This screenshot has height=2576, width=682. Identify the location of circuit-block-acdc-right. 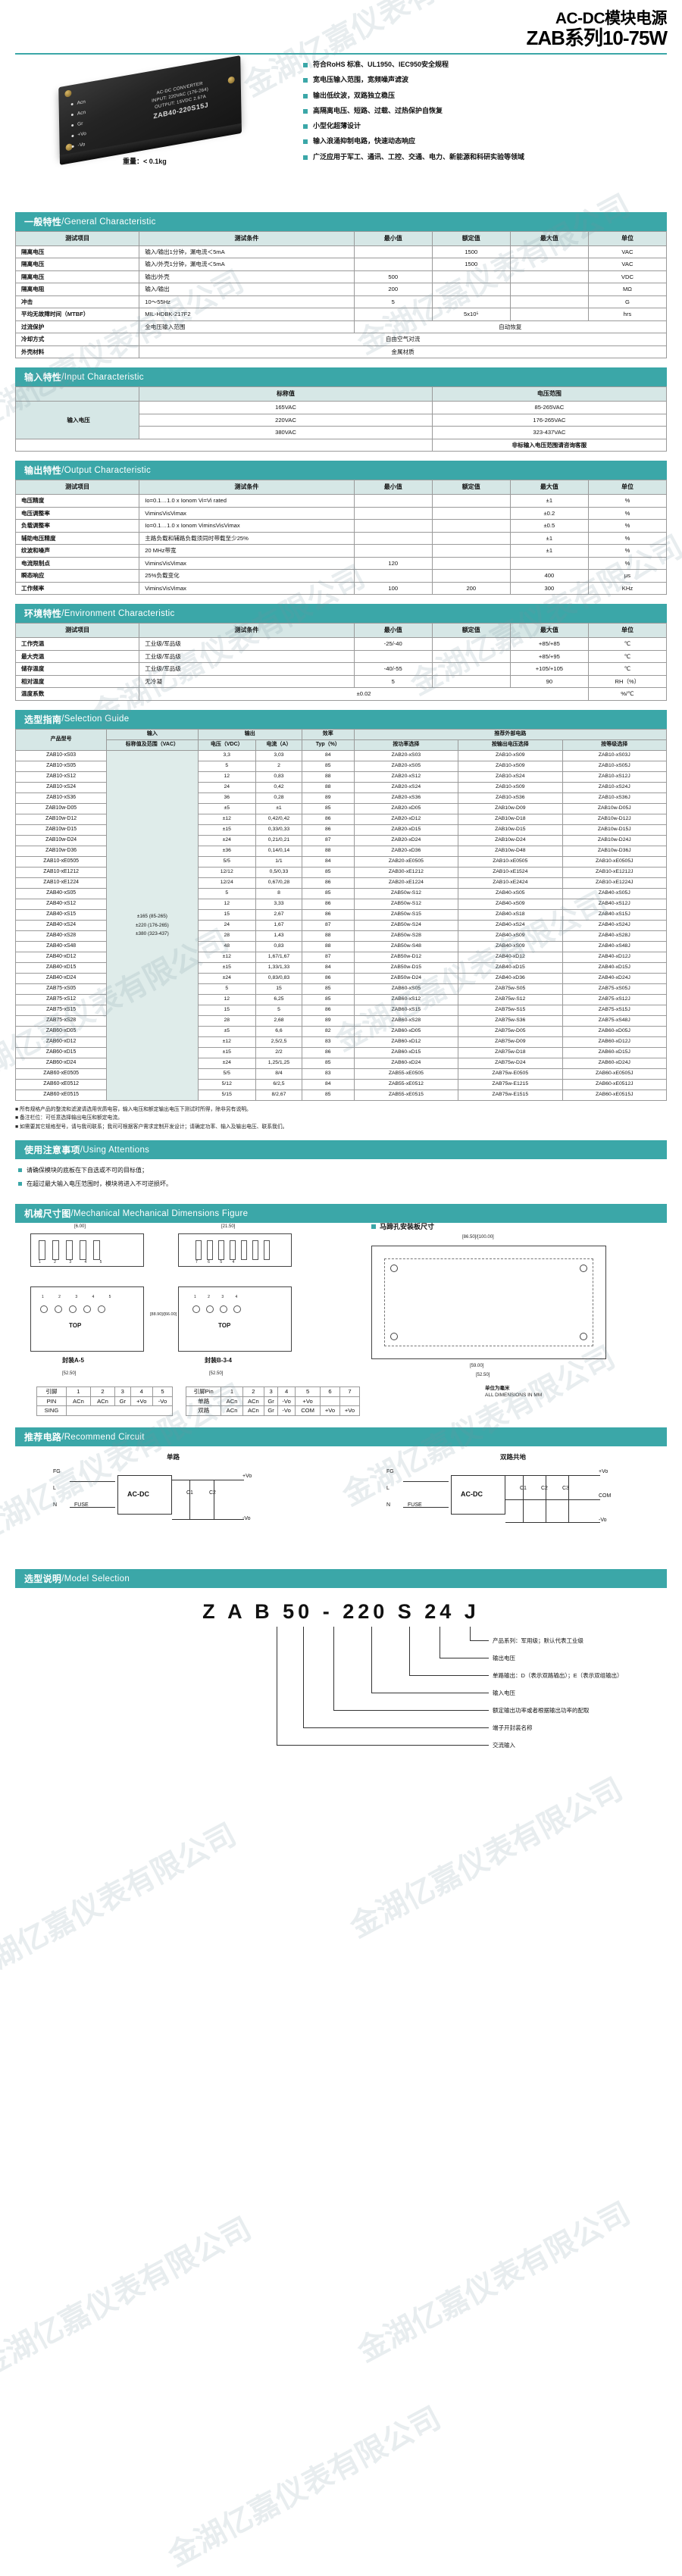
(478, 1495).